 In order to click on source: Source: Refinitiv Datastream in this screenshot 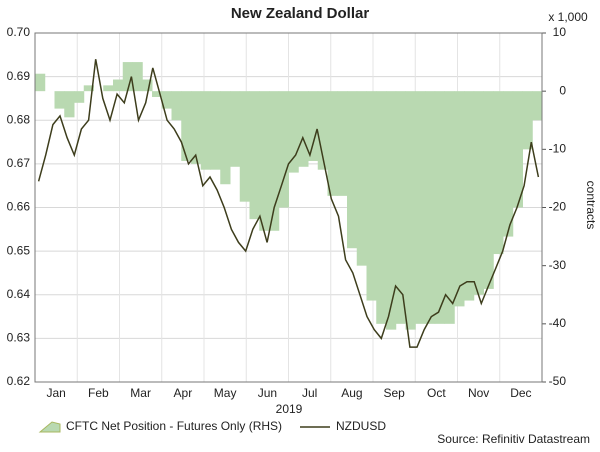, I will do `click(513, 439)`.